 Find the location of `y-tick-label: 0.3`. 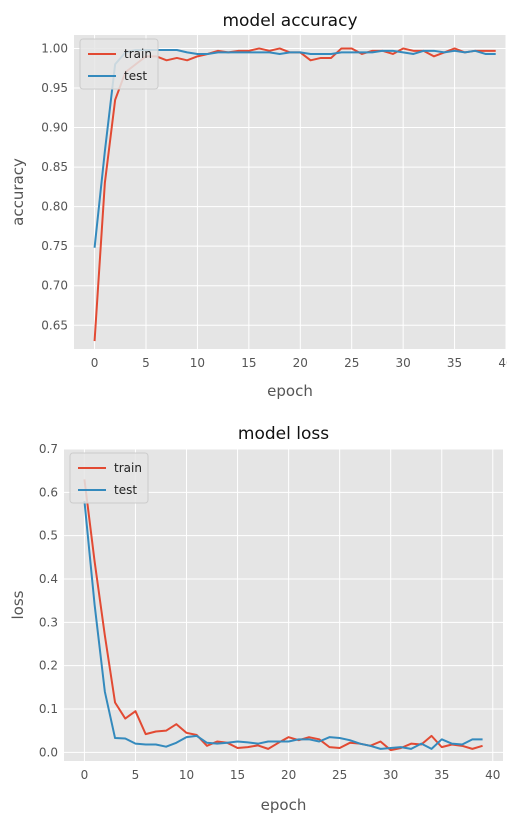

y-tick-label: 0.3 is located at coordinates (48, 622).